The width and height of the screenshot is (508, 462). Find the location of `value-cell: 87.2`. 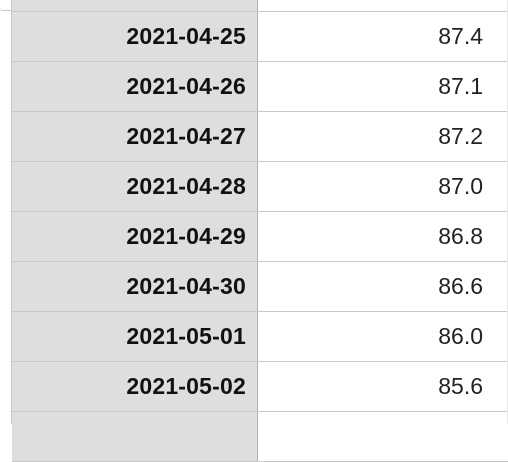

value-cell: 87.2 is located at coordinates (383, 136).